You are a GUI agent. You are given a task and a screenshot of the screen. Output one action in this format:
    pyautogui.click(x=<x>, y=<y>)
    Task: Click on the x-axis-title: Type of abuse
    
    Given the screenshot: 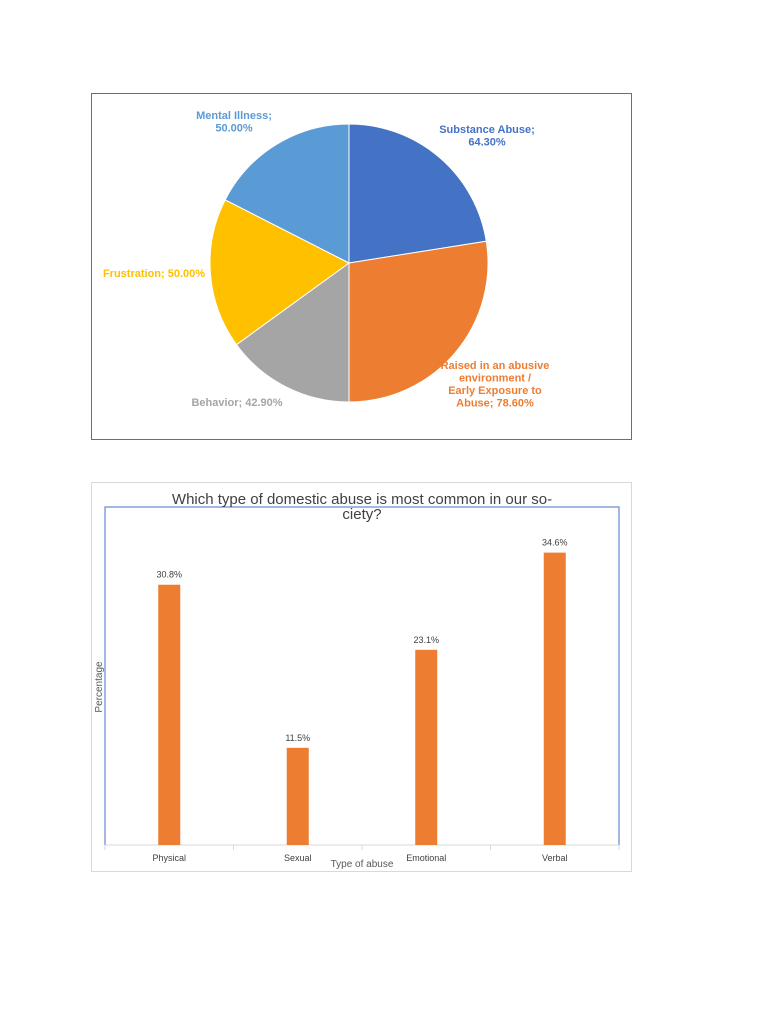 What is the action you would take?
    pyautogui.click(x=362, y=864)
    